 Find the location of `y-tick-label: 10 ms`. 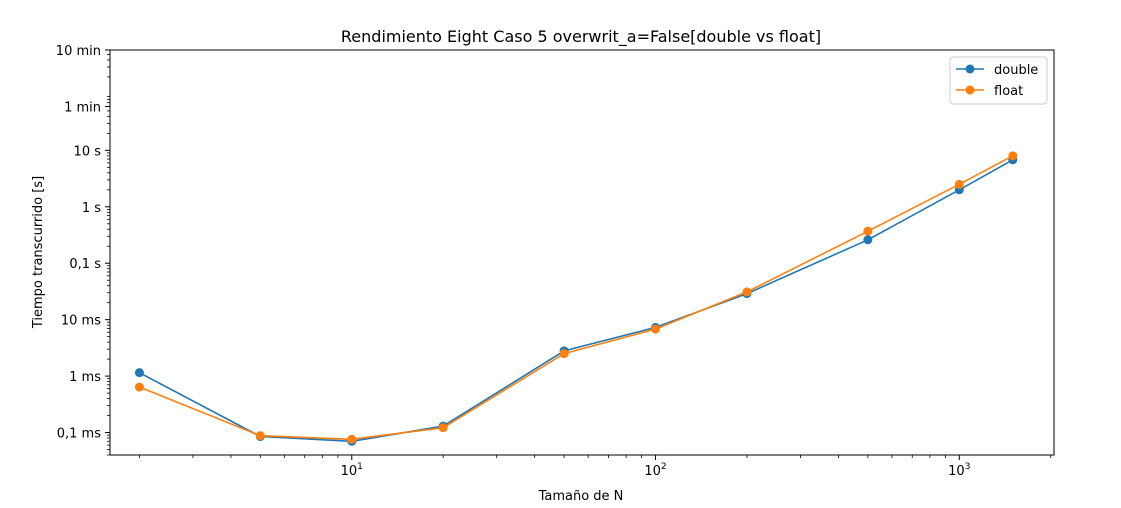

y-tick-label: 10 ms is located at coordinates (81, 321).